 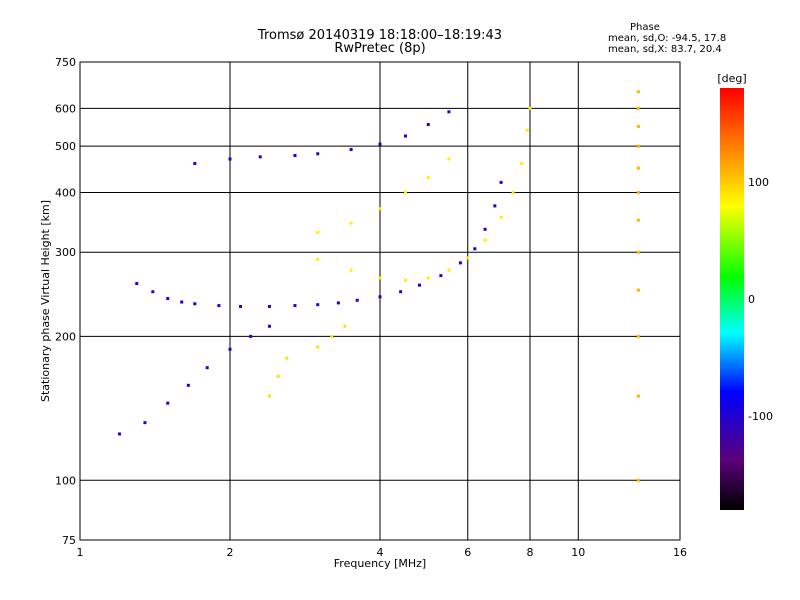 I want to click on x-axis-ticks: 1 2 4 6 8 10 16, so click(x=382, y=552).